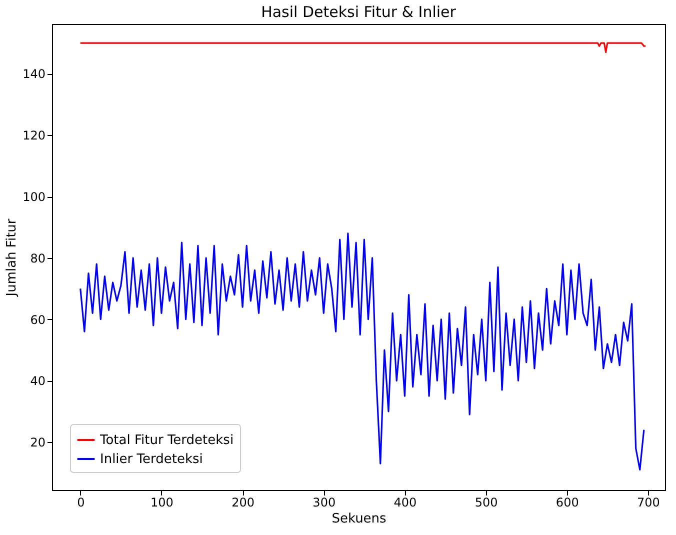 The image size is (676, 535). Describe the element at coordinates (405, 503) in the screenshot. I see `x-tick-label: 400` at that location.